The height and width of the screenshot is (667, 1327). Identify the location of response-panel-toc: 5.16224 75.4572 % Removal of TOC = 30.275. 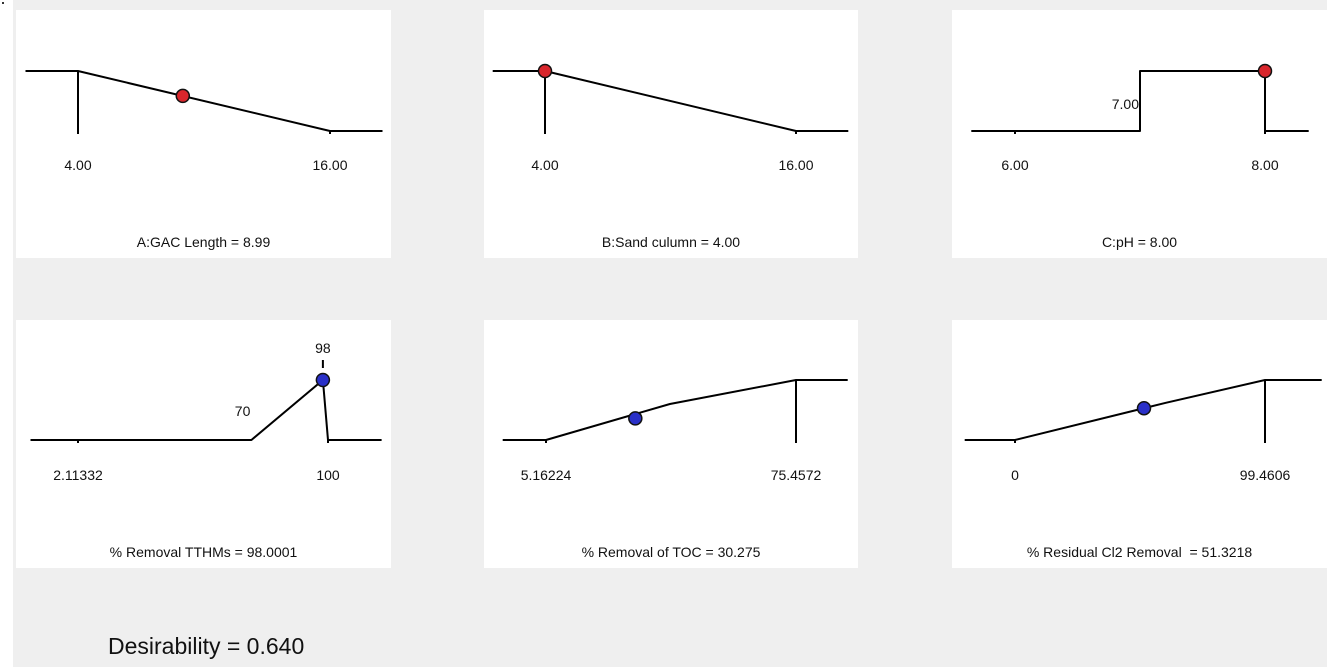
(671, 444).